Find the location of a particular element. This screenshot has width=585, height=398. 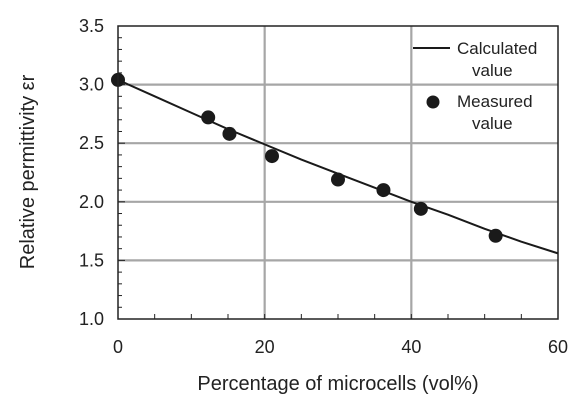

y-tick-label: 1.0 is located at coordinates (91, 319).